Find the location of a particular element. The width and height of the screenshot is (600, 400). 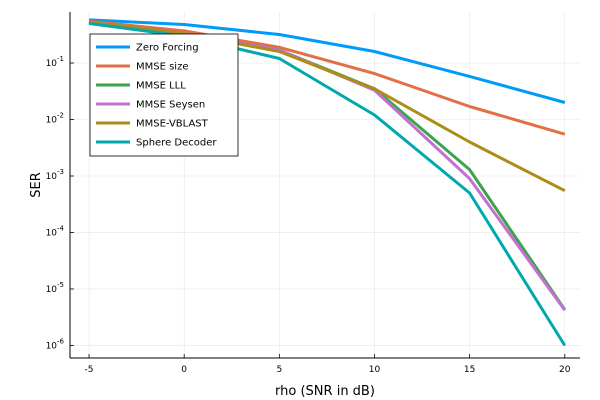

x-tick-label: 10 is located at coordinates (375, 370).